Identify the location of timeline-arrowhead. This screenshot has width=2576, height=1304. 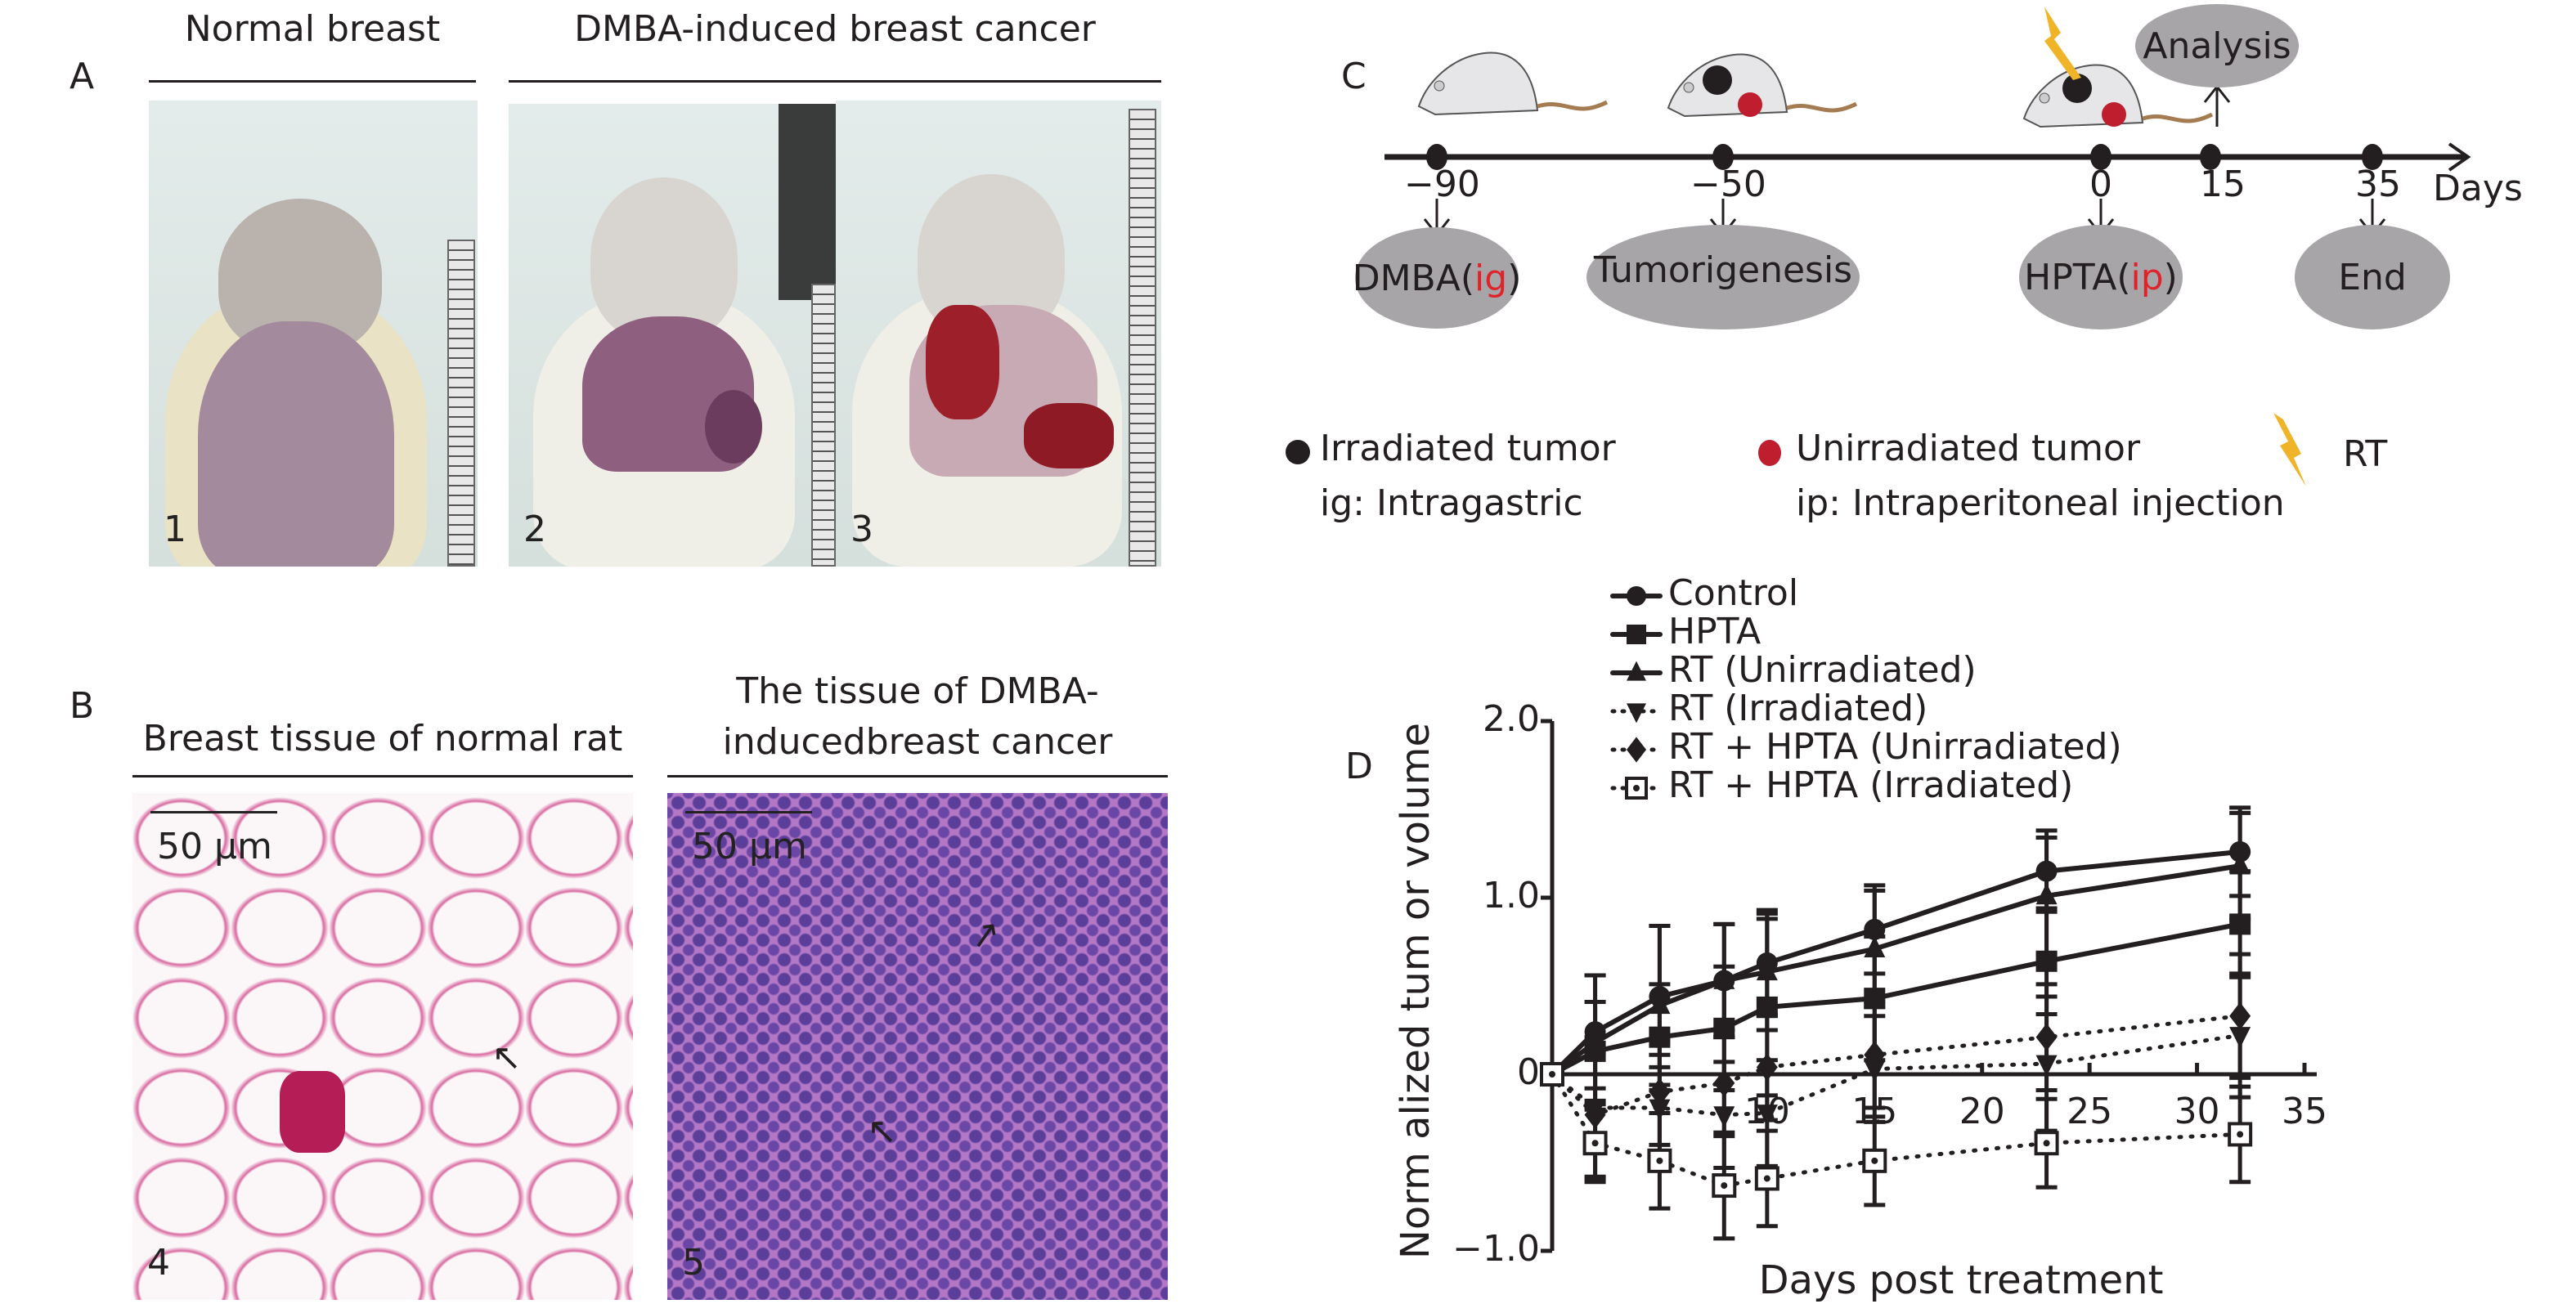
(2459, 157).